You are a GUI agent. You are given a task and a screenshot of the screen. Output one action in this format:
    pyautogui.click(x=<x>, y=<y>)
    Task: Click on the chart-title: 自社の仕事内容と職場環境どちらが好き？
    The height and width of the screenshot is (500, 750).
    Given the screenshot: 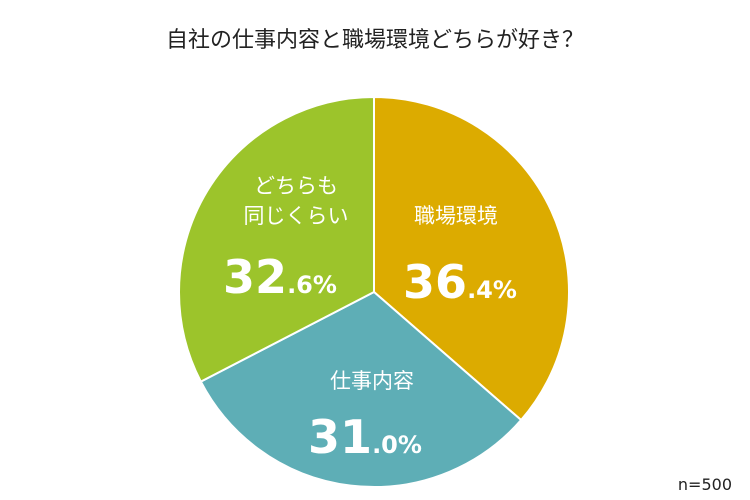 What is the action you would take?
    pyautogui.click(x=374, y=40)
    